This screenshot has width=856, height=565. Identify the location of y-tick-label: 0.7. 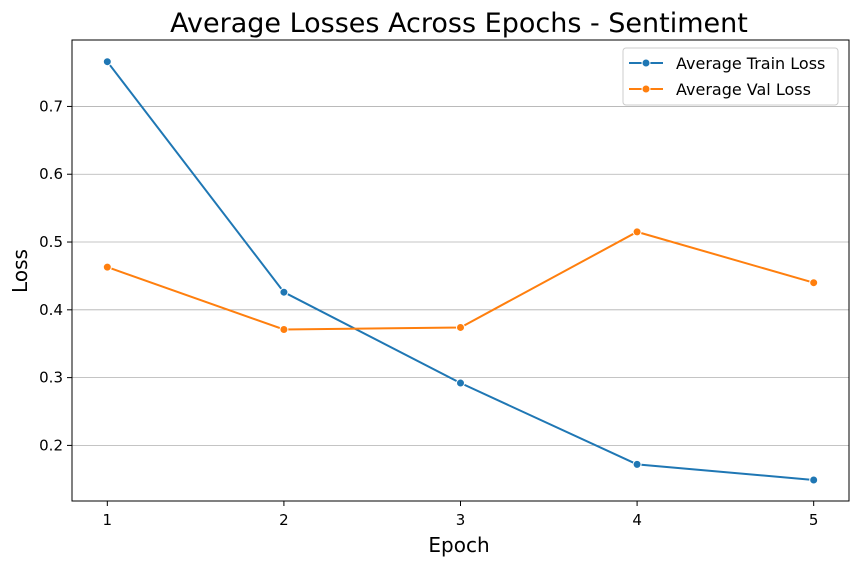
(51, 106).